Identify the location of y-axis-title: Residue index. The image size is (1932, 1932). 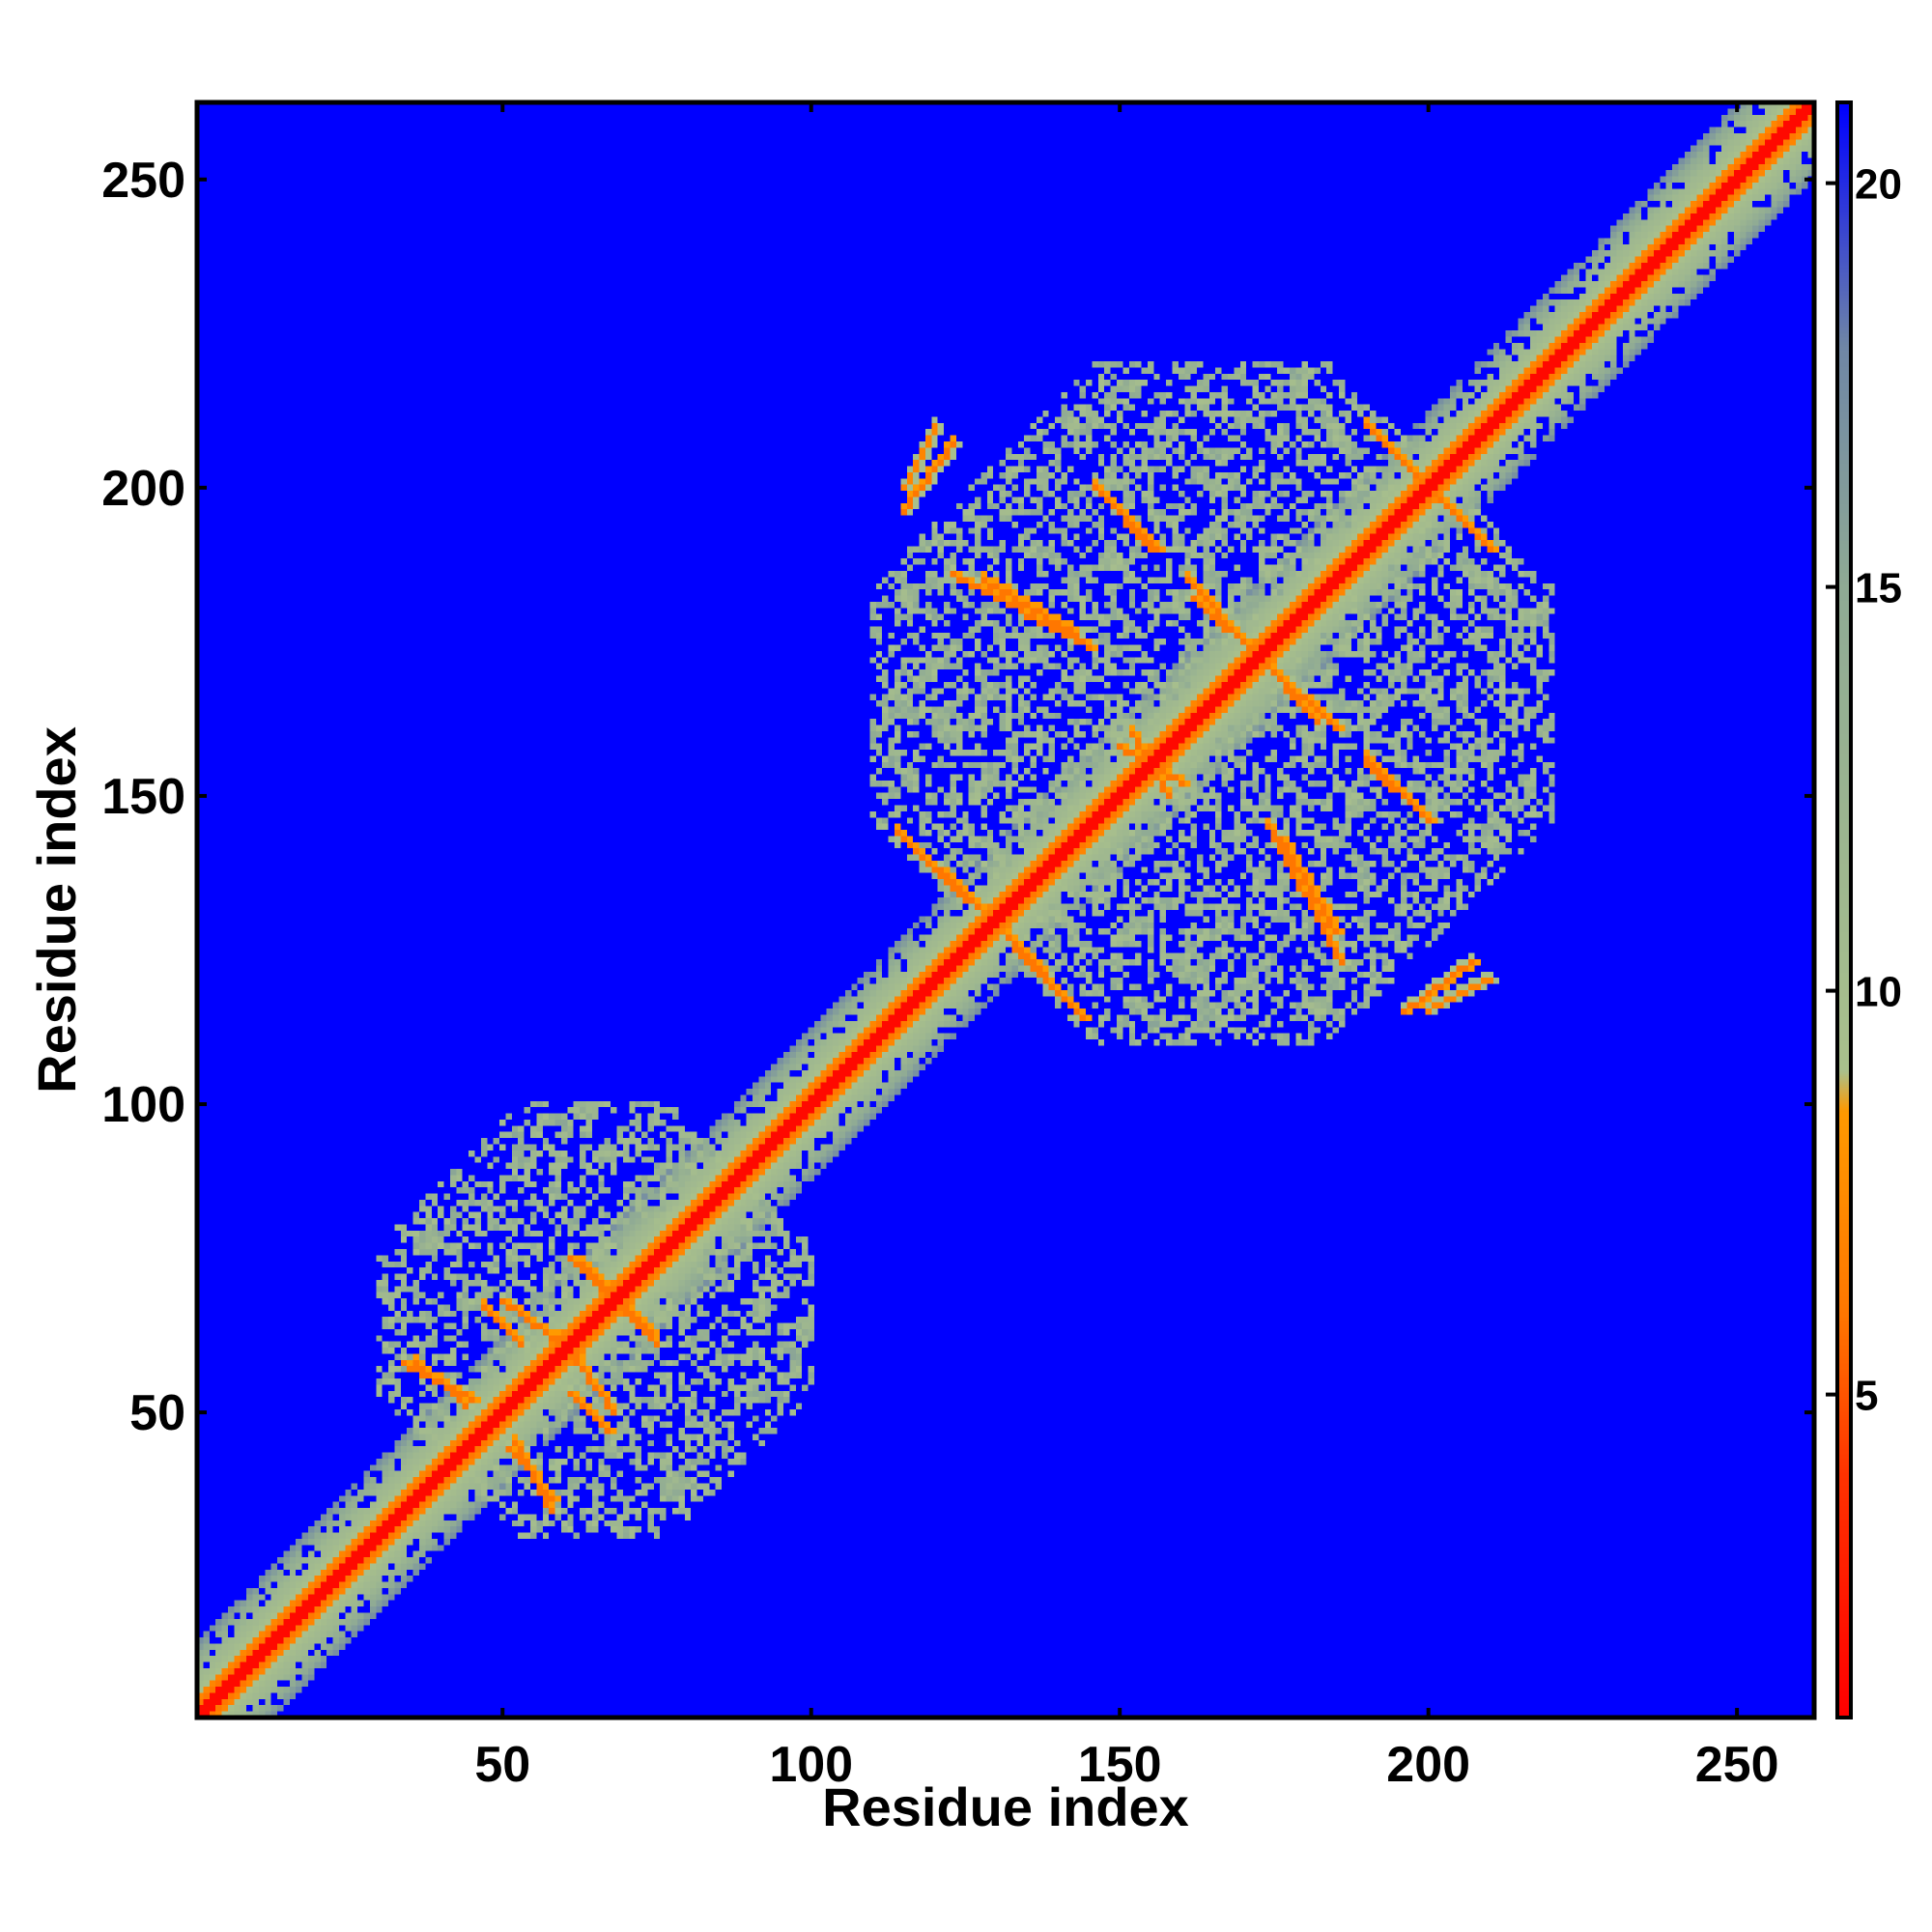
(56, 910).